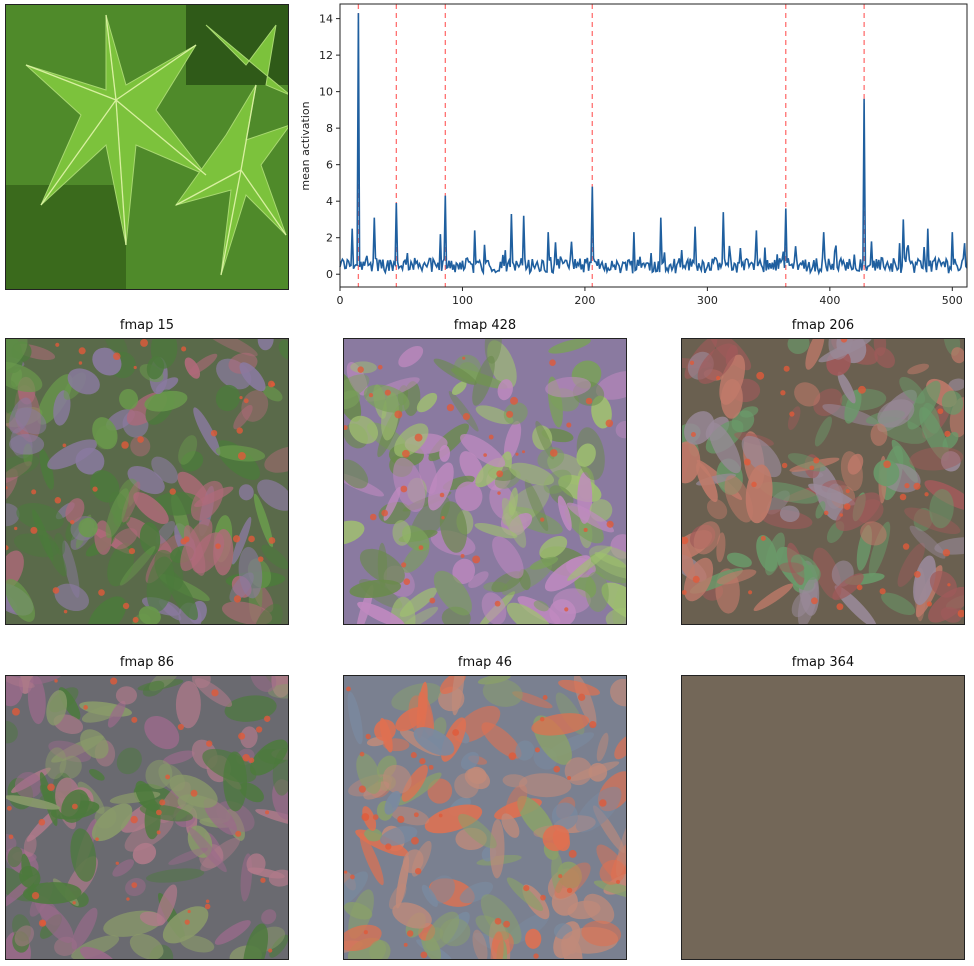  I want to click on fmap-title-0: fmap 15, so click(147, 325).